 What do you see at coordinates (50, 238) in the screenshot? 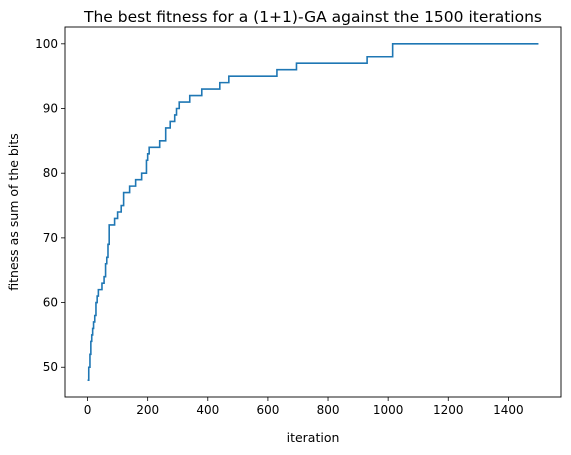
I see `y-tick-label-2: 70` at bounding box center [50, 238].